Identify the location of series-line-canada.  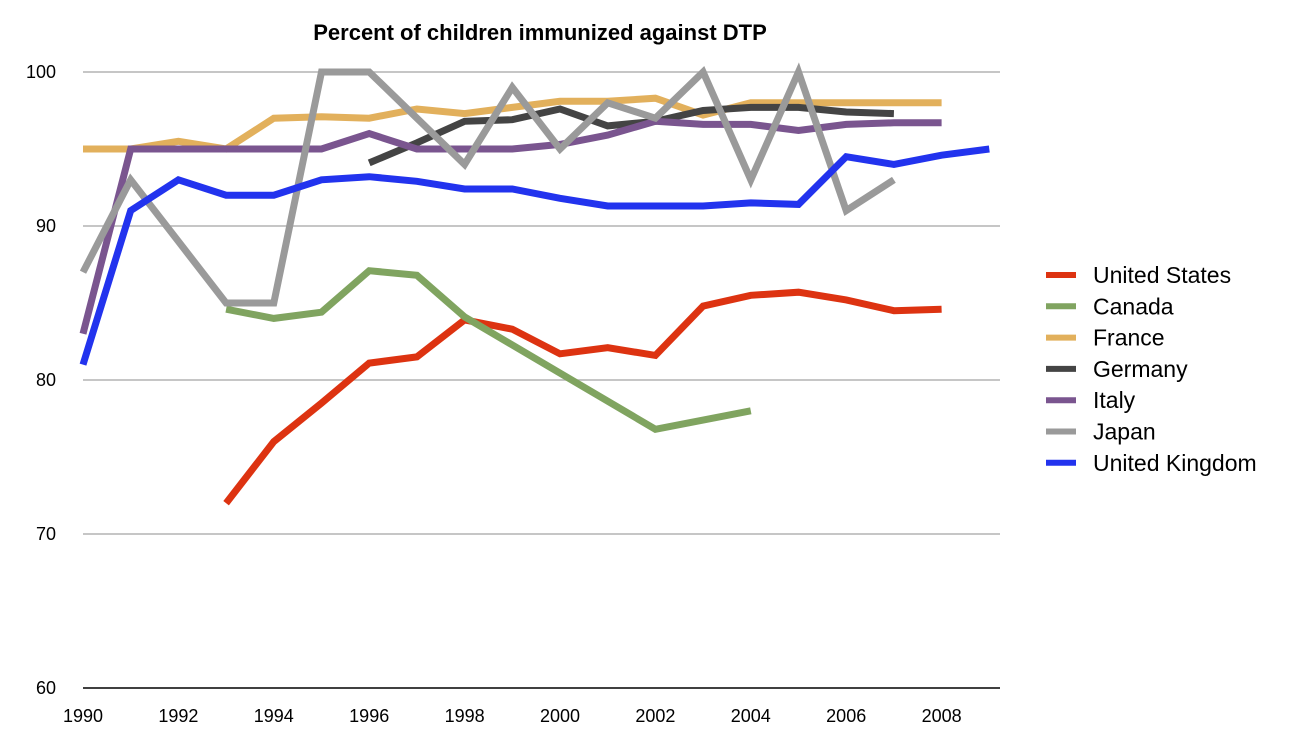
(488, 350).